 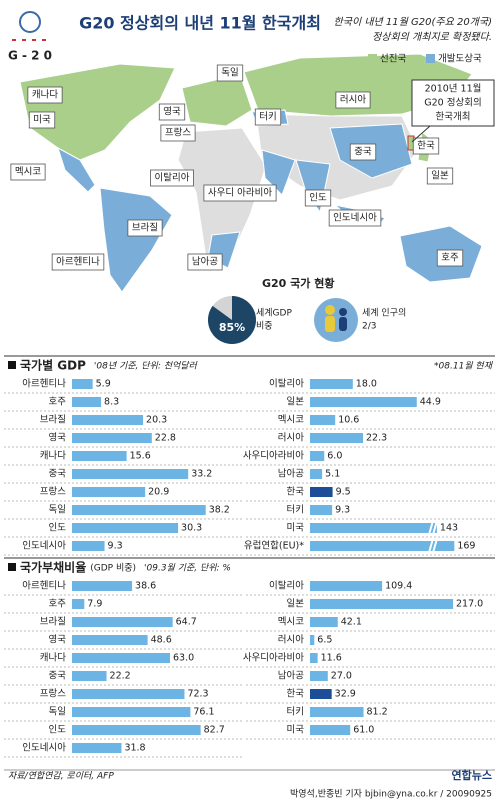 I want to click on country-label: 미국, so click(x=42, y=120).